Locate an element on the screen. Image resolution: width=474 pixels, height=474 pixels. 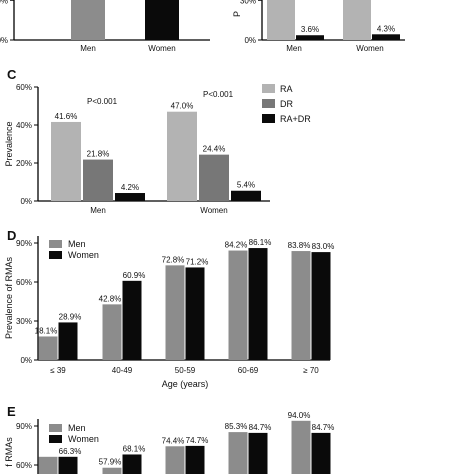
data-label: 84.7% is located at coordinates (323, 427).